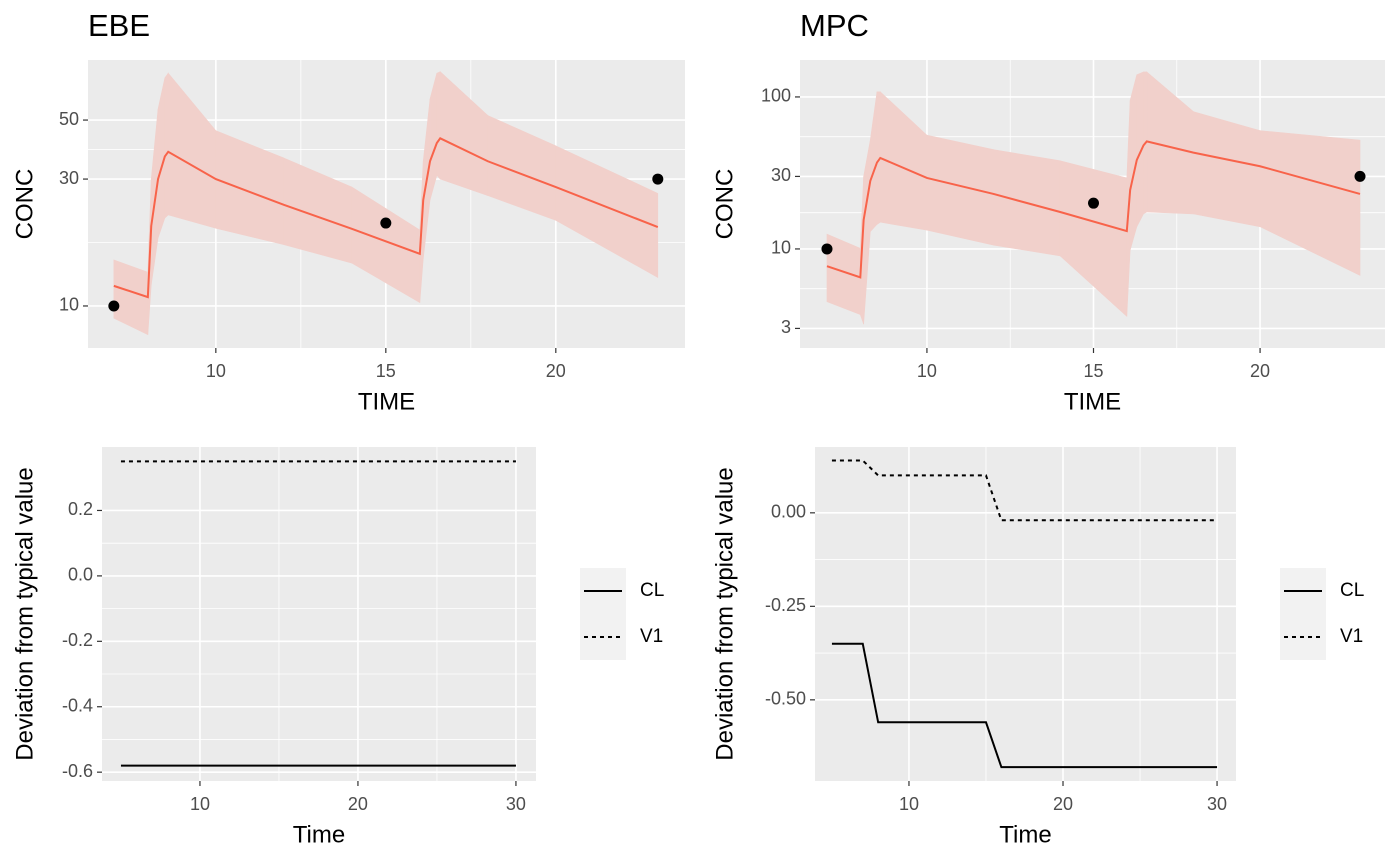  Describe the element at coordinates (785, 699) in the screenshot. I see `y-tick-label: -0.50` at that location.